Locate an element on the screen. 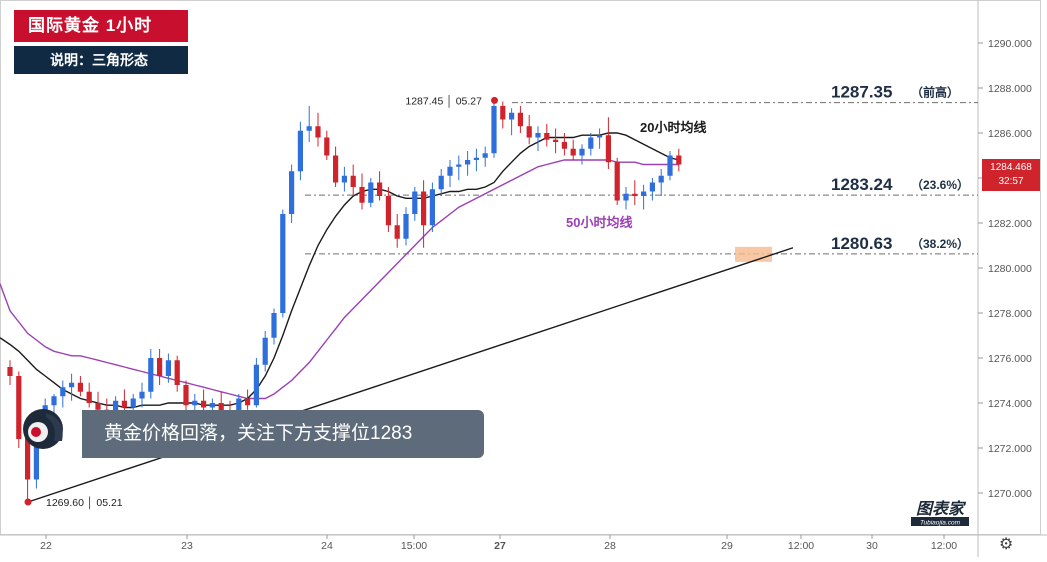 Image resolution: width=1047 pixels, height=562 pixels. price-tick-label: 1278.000 is located at coordinates (1010, 314).